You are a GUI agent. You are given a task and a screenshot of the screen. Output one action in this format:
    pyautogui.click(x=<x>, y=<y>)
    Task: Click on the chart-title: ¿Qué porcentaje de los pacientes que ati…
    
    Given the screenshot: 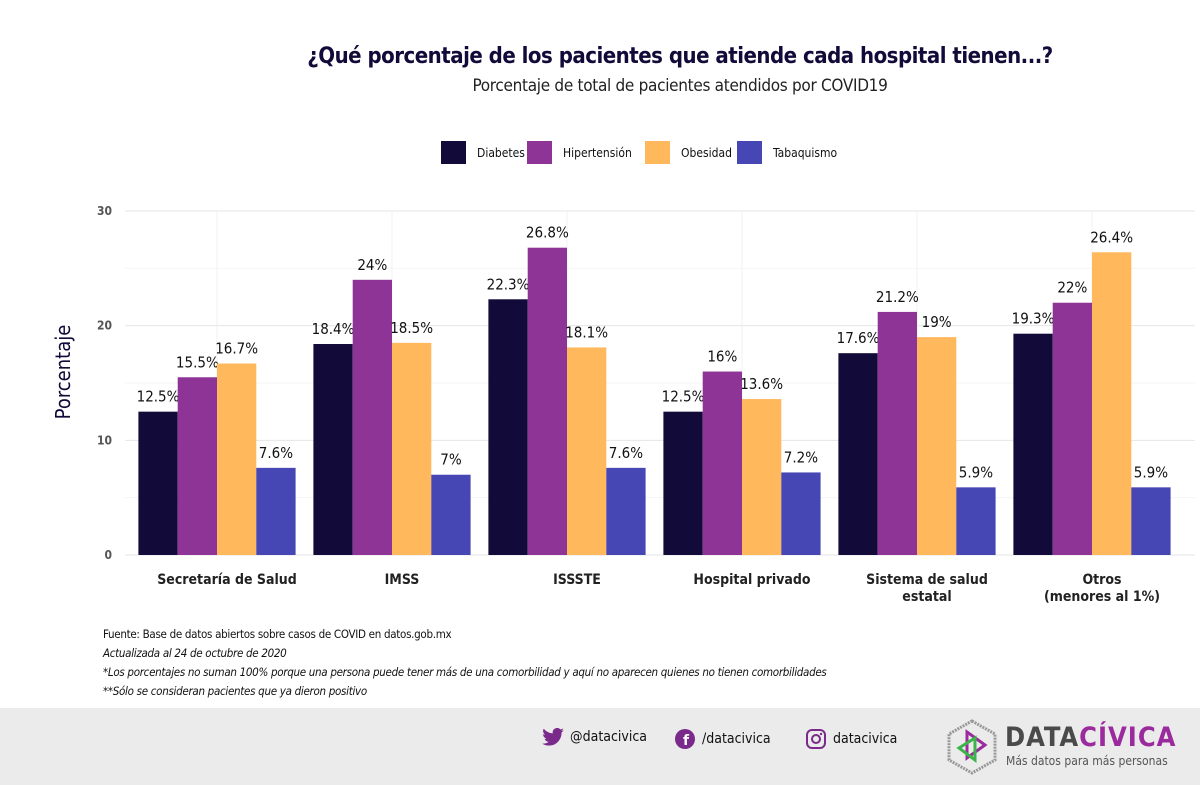 What is the action you would take?
    pyautogui.click(x=680, y=56)
    